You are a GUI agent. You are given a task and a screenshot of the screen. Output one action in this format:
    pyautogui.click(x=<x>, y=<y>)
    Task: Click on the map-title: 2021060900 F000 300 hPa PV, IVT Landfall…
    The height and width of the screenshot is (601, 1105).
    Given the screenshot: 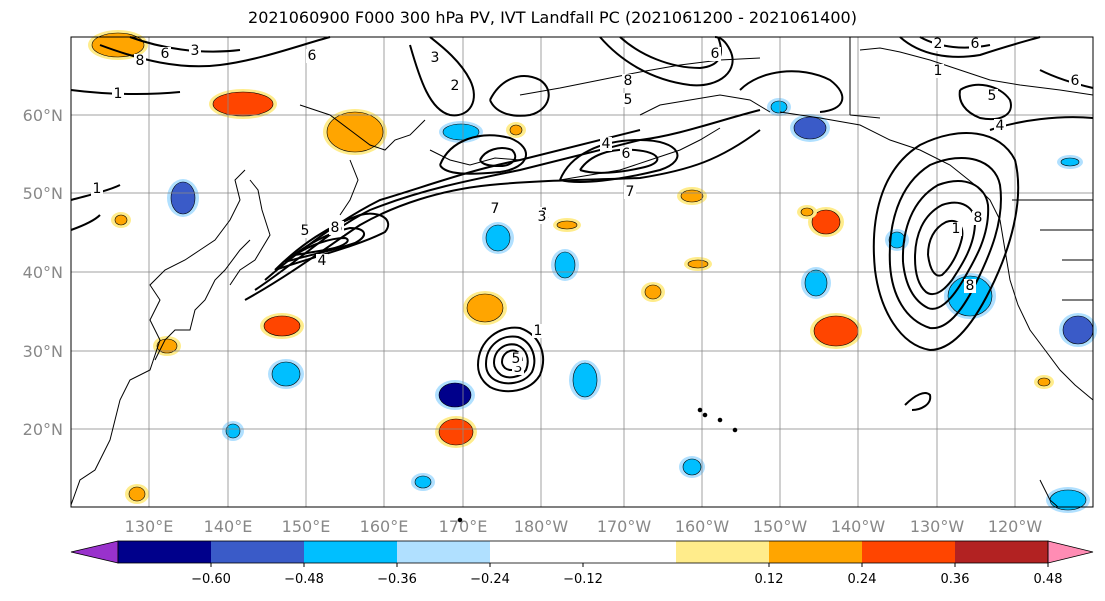 What is the action you would take?
    pyautogui.click(x=552, y=17)
    